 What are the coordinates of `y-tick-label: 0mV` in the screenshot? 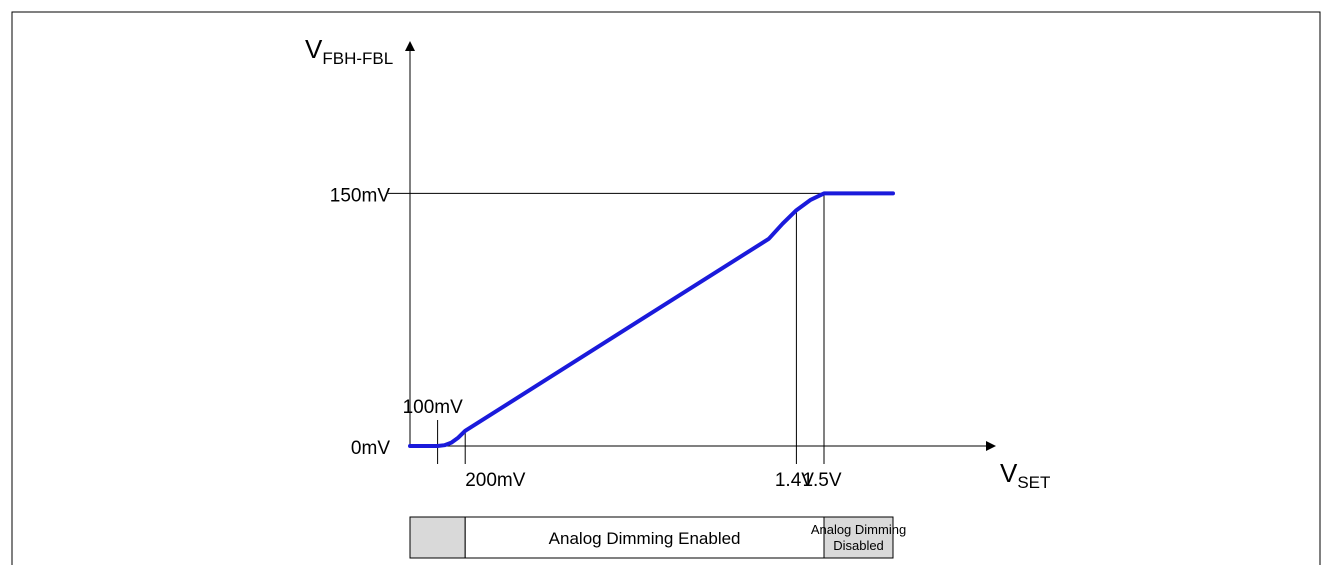 It's located at (370, 448).